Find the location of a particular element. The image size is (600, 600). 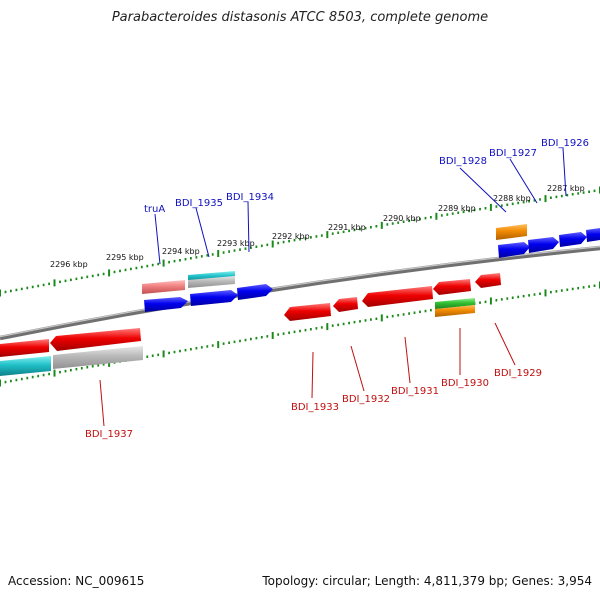

gene-label-BDI_1929: BDI_1929 is located at coordinates (518, 373).